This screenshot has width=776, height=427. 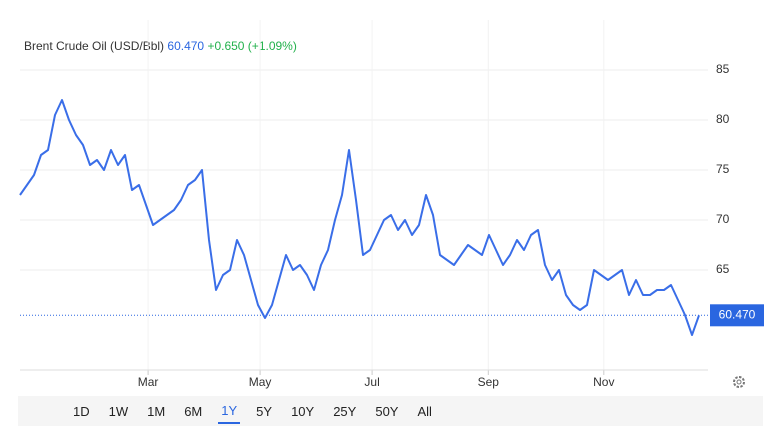 What do you see at coordinates (148, 382) in the screenshot?
I see `x-tick-label: Mar` at bounding box center [148, 382].